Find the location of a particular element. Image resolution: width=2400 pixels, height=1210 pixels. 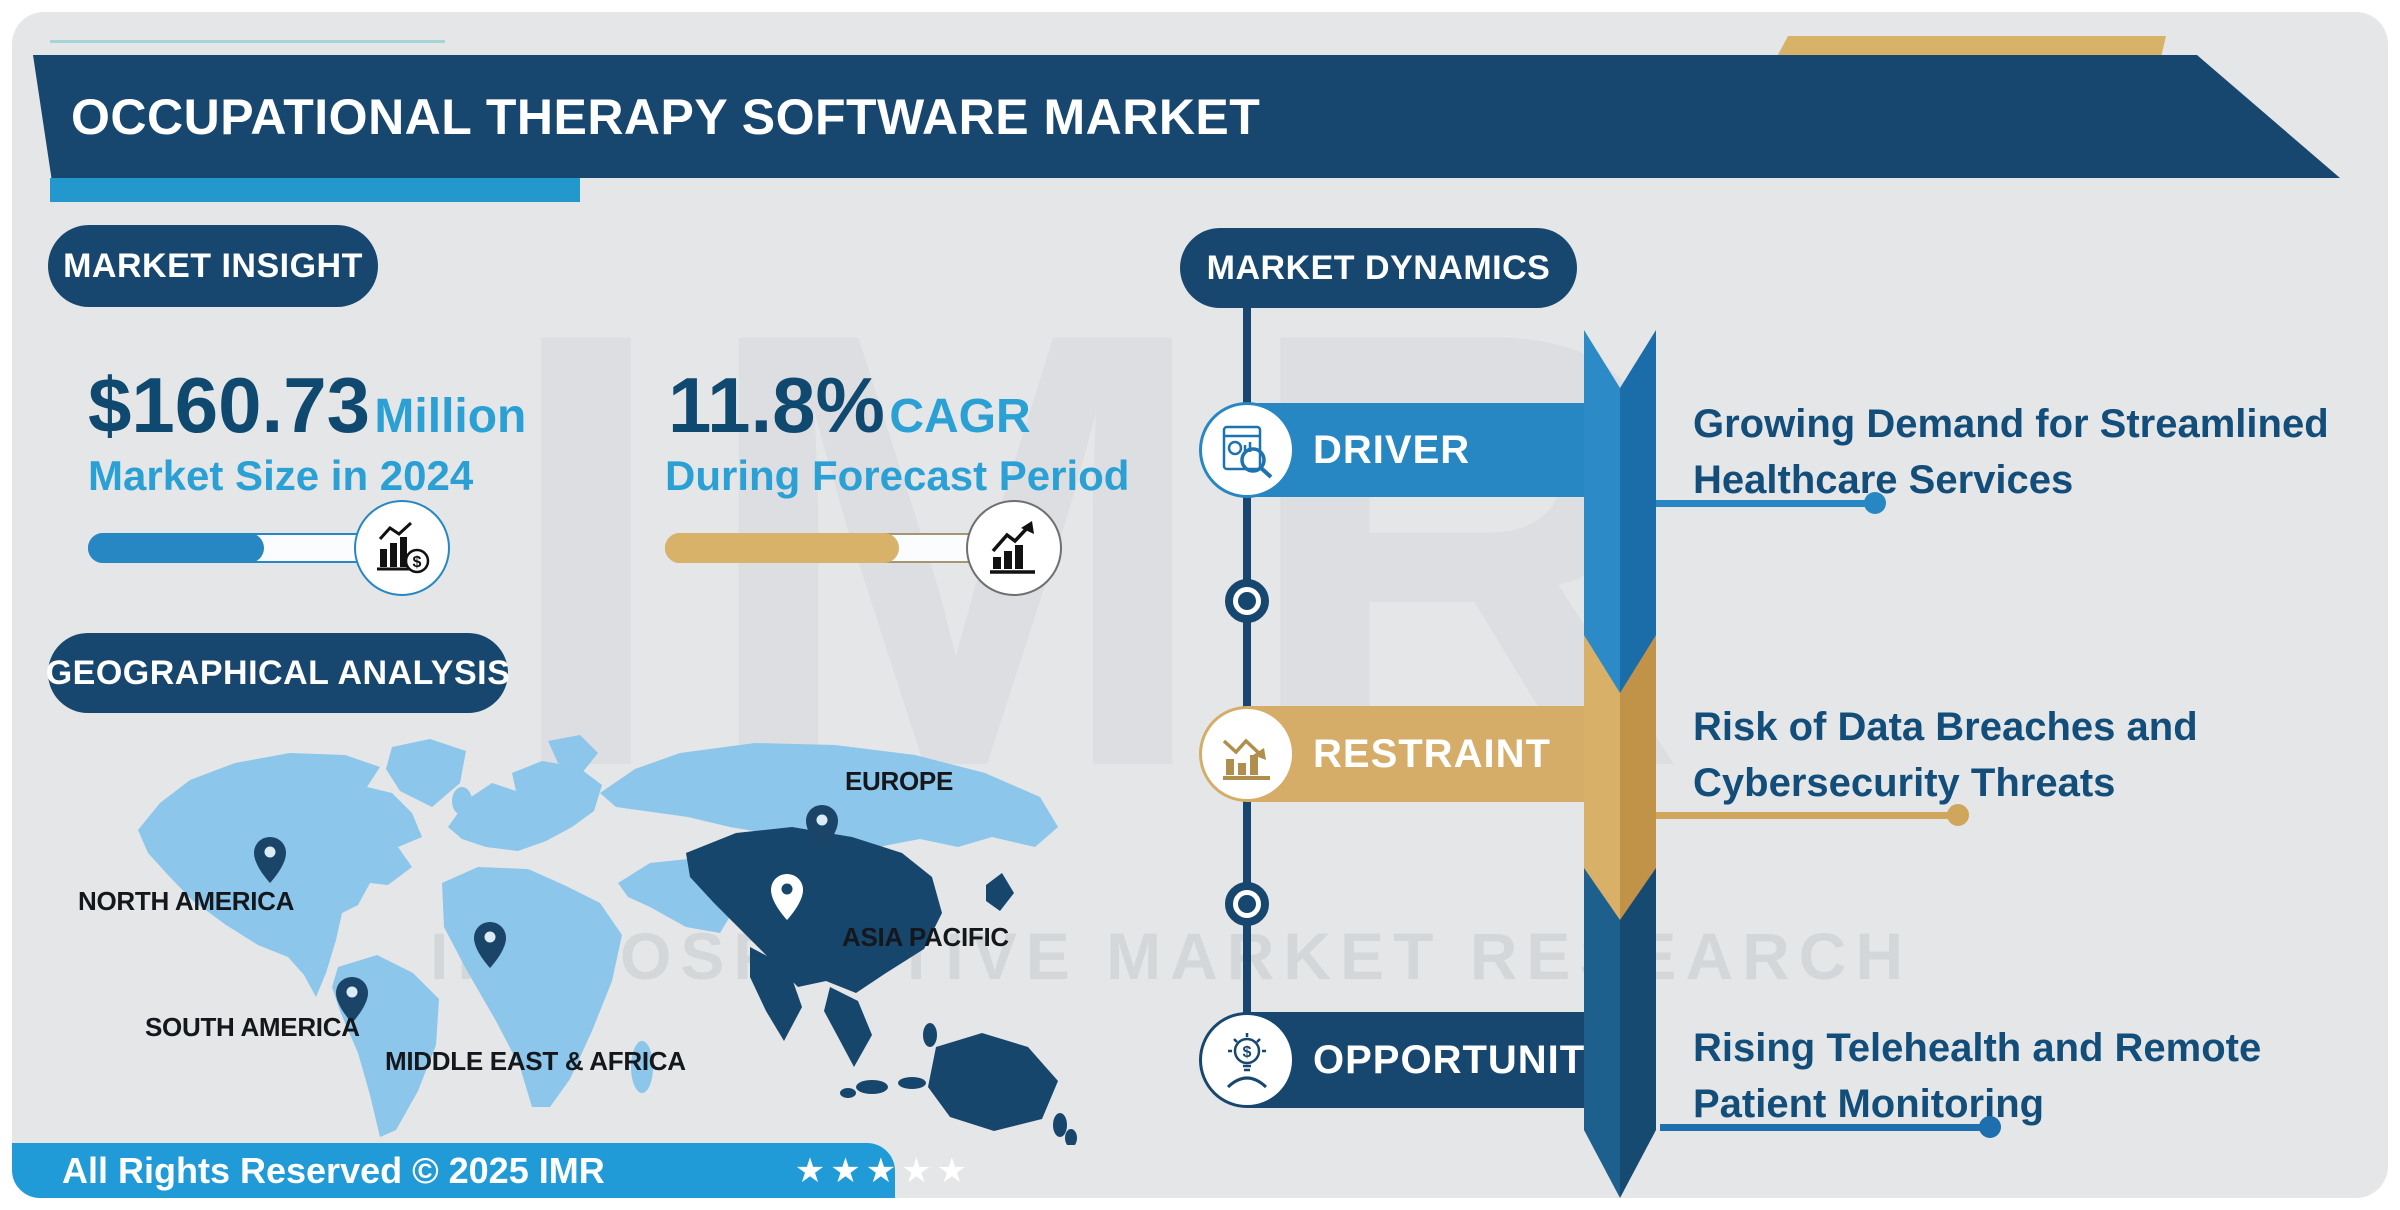

opportunity-underline is located at coordinates (1830, 1127).